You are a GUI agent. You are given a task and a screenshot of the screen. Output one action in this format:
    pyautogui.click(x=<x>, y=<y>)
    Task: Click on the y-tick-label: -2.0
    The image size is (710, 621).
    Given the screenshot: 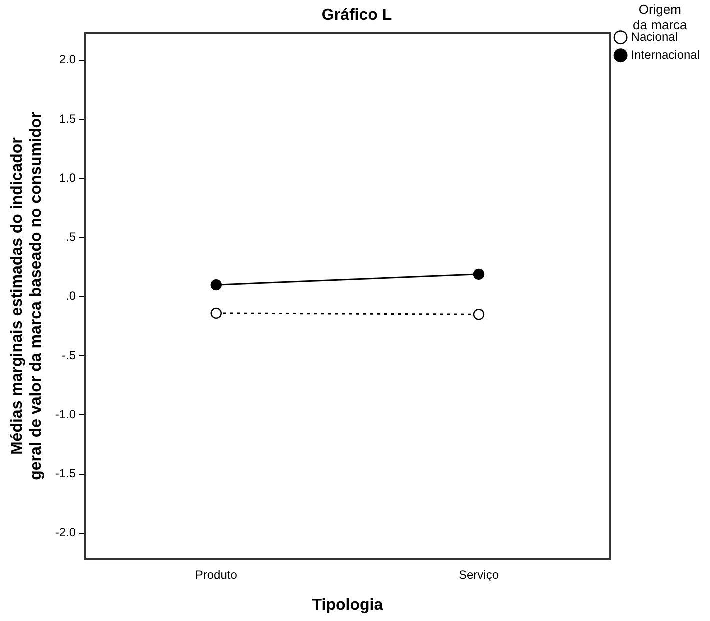 What is the action you would take?
    pyautogui.click(x=65, y=533)
    